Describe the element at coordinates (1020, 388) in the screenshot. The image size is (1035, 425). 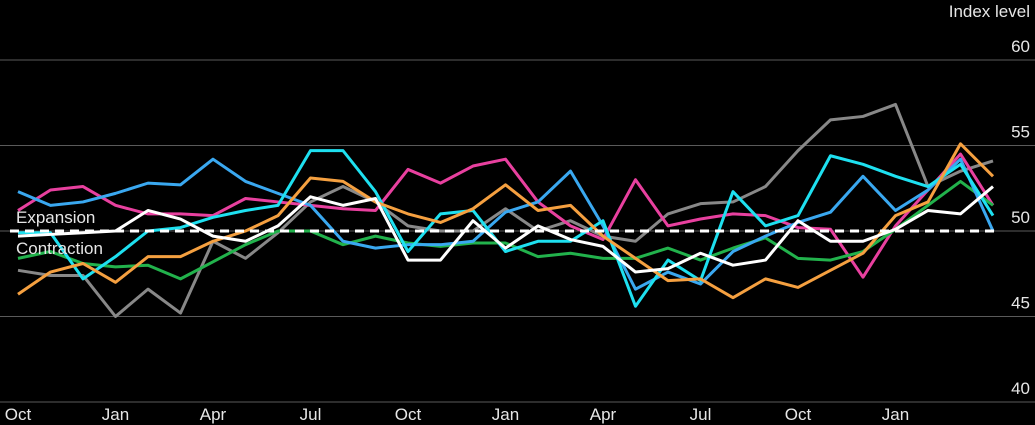
I see `y-tick-label: 40` at that location.